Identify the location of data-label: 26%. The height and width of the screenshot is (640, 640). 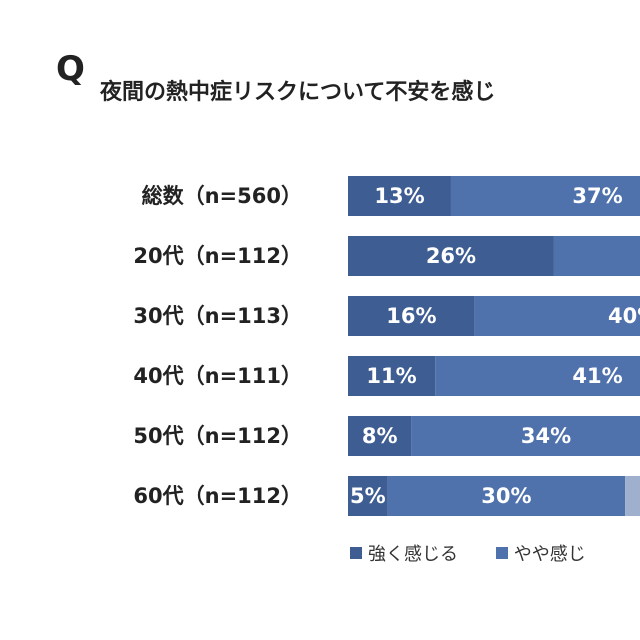
(451, 256).